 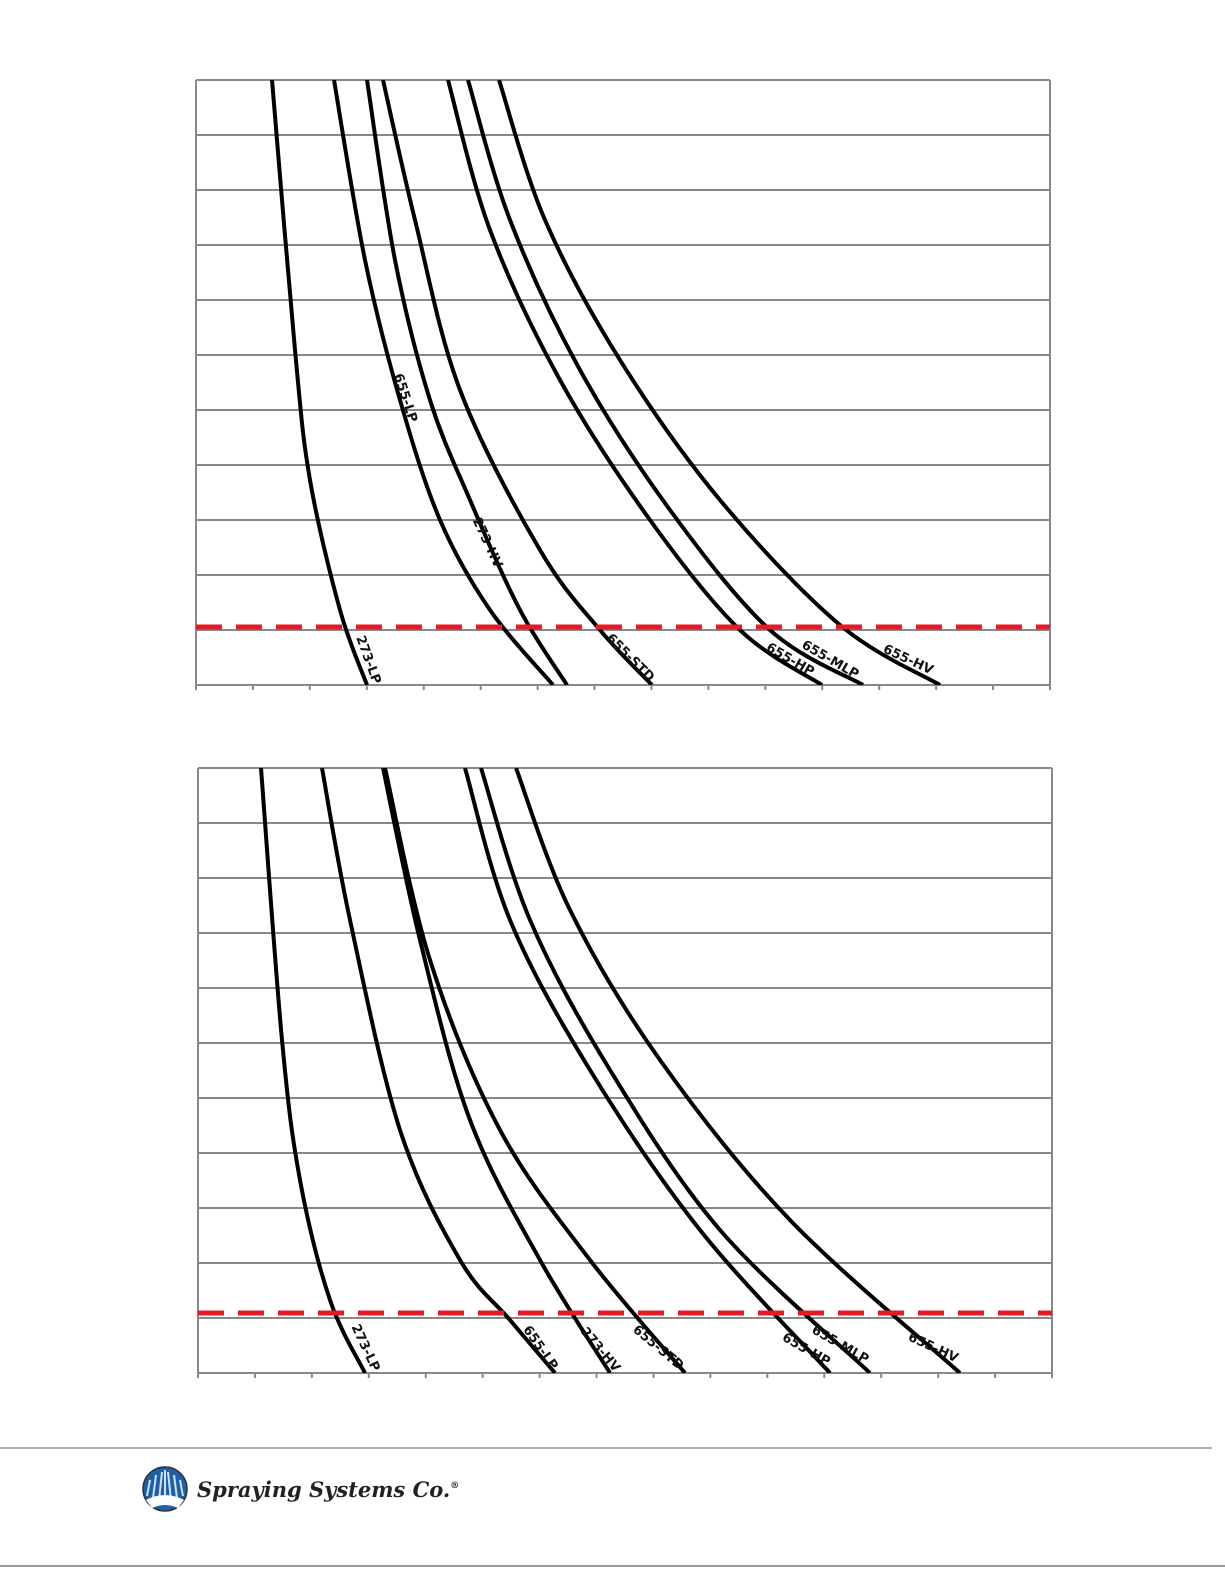 What do you see at coordinates (933, 1348) in the screenshot?
I see `curve-label: 655-HV` at bounding box center [933, 1348].